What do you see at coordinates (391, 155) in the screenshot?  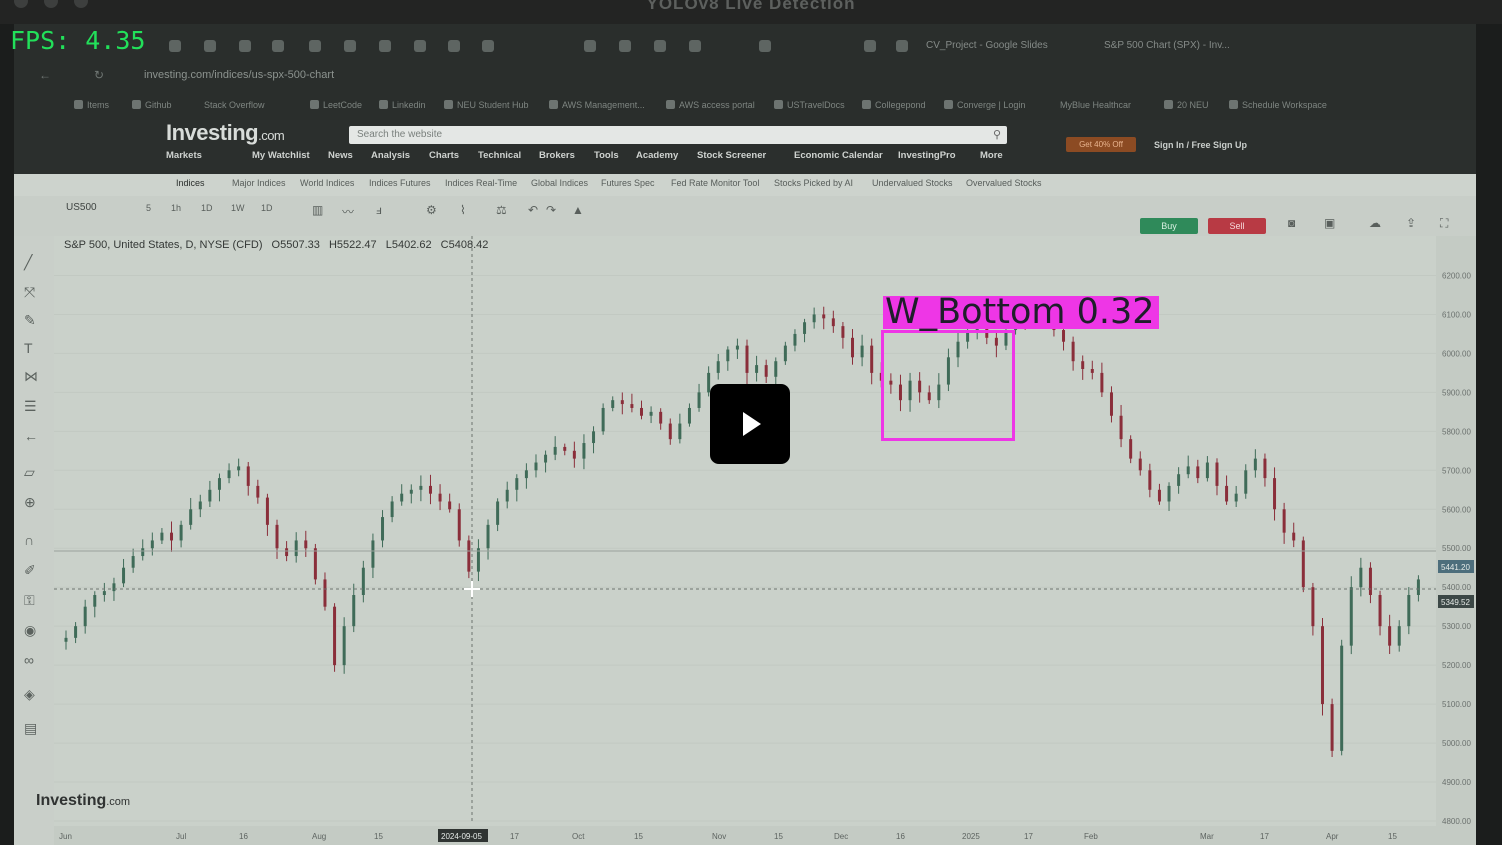 I see `nav-analysis: Analysis` at bounding box center [391, 155].